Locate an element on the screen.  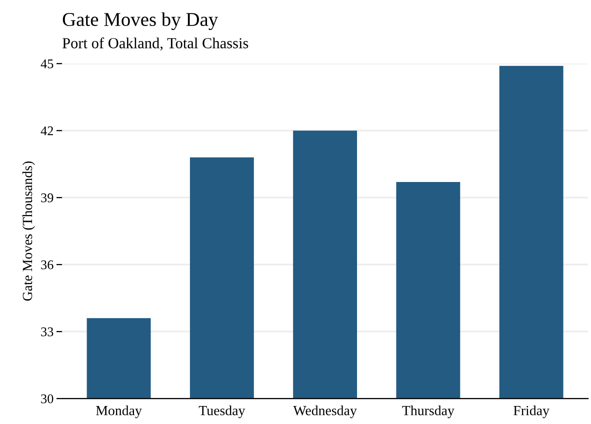
y-axis-title: Gate Moves (Thousands) is located at coordinates (28, 231).